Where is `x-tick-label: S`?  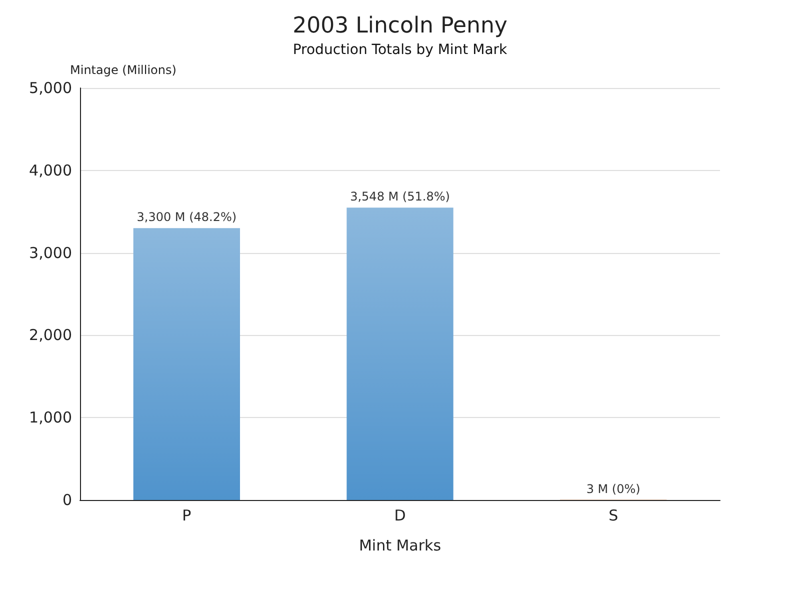
x-tick-label: S is located at coordinates (613, 515).